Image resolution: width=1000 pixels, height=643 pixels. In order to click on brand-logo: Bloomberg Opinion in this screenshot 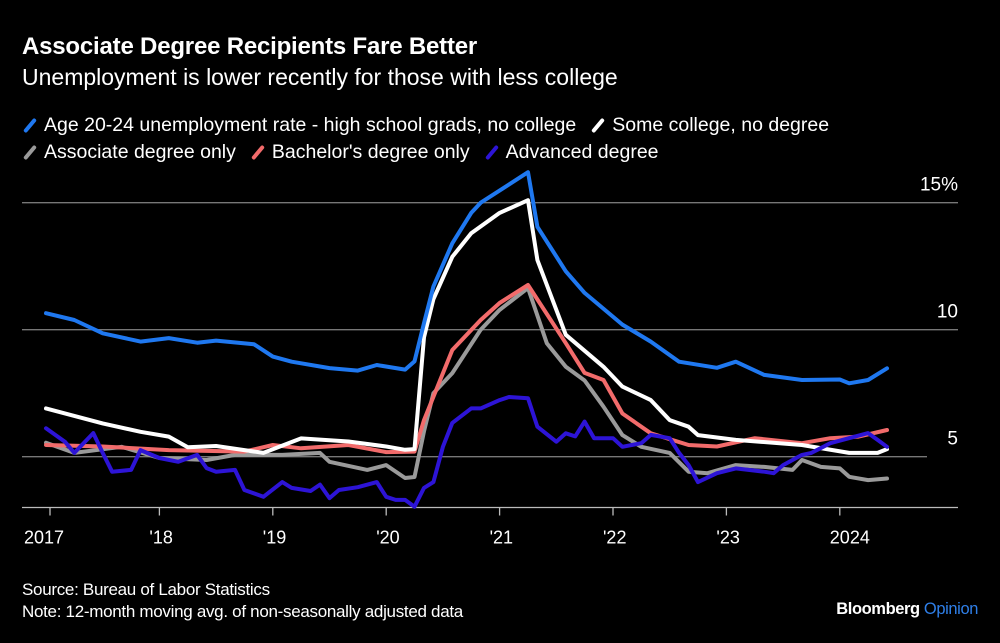, I will do `click(907, 609)`.